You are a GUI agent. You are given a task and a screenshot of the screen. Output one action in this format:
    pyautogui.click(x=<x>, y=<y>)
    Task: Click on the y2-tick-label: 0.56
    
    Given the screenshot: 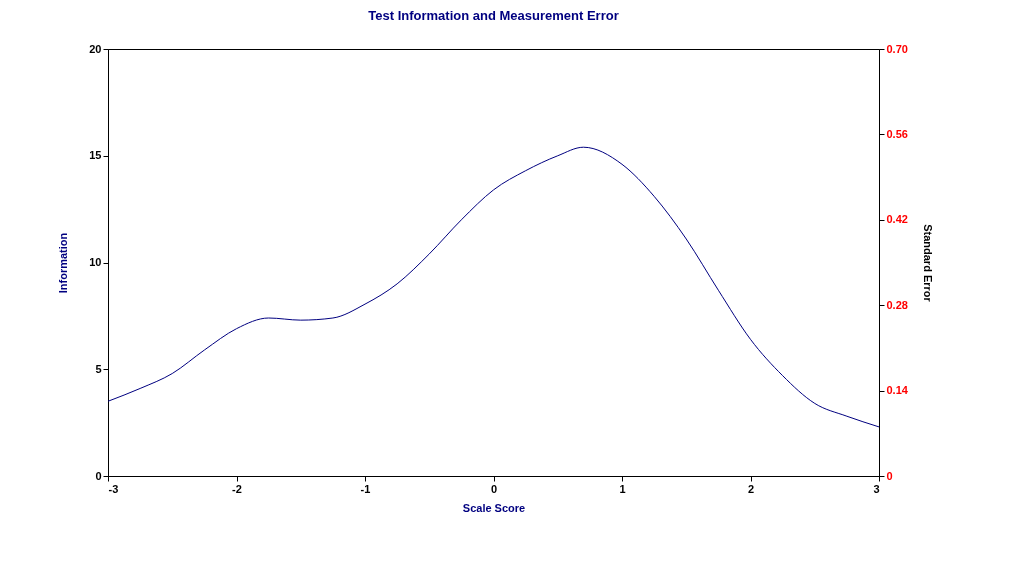 What is the action you would take?
    pyautogui.click(x=897, y=133)
    